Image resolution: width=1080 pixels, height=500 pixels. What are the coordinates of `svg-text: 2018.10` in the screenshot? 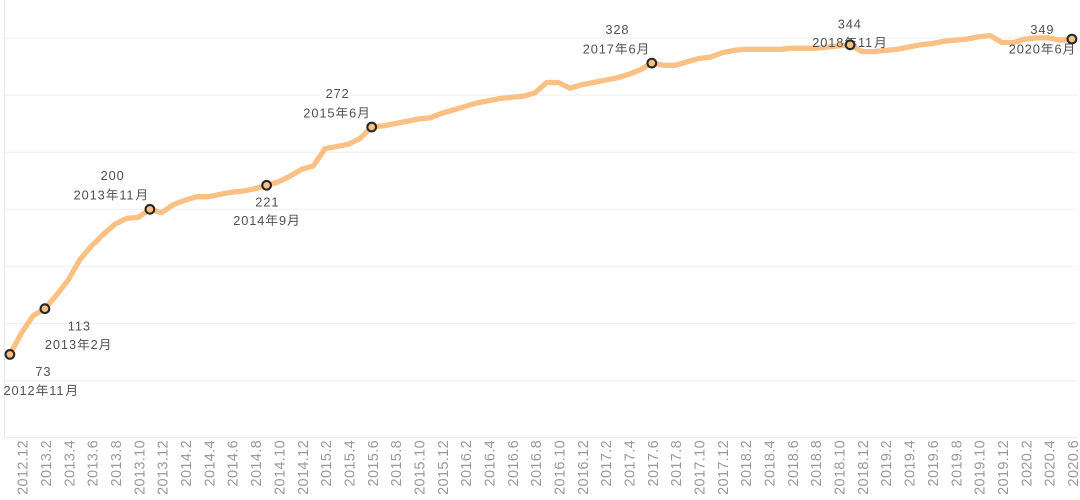 It's located at (841, 467).